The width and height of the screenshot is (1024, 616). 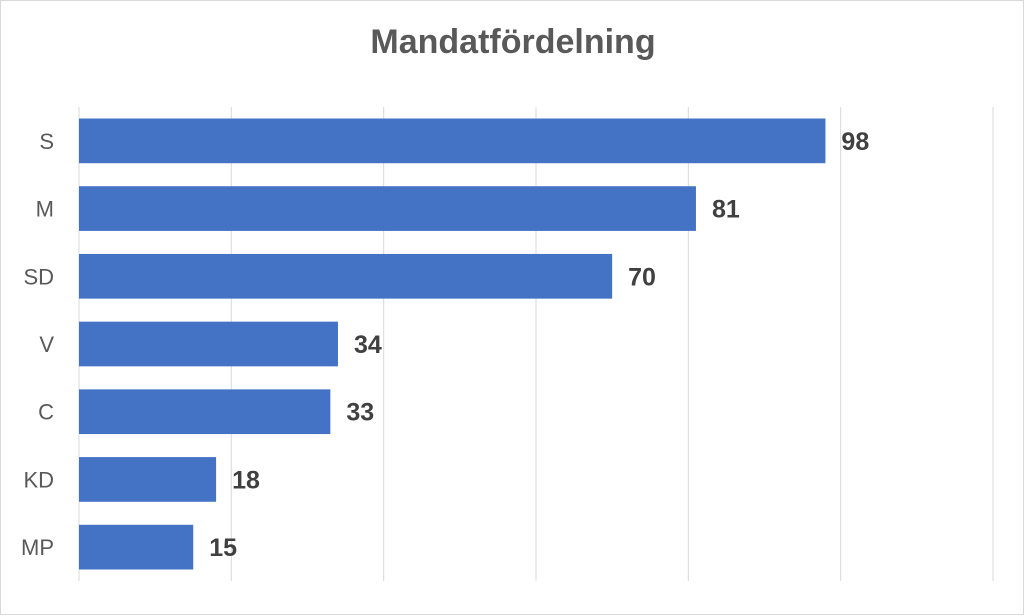 What do you see at coordinates (37, 547) in the screenshot?
I see `category-label: MP` at bounding box center [37, 547].